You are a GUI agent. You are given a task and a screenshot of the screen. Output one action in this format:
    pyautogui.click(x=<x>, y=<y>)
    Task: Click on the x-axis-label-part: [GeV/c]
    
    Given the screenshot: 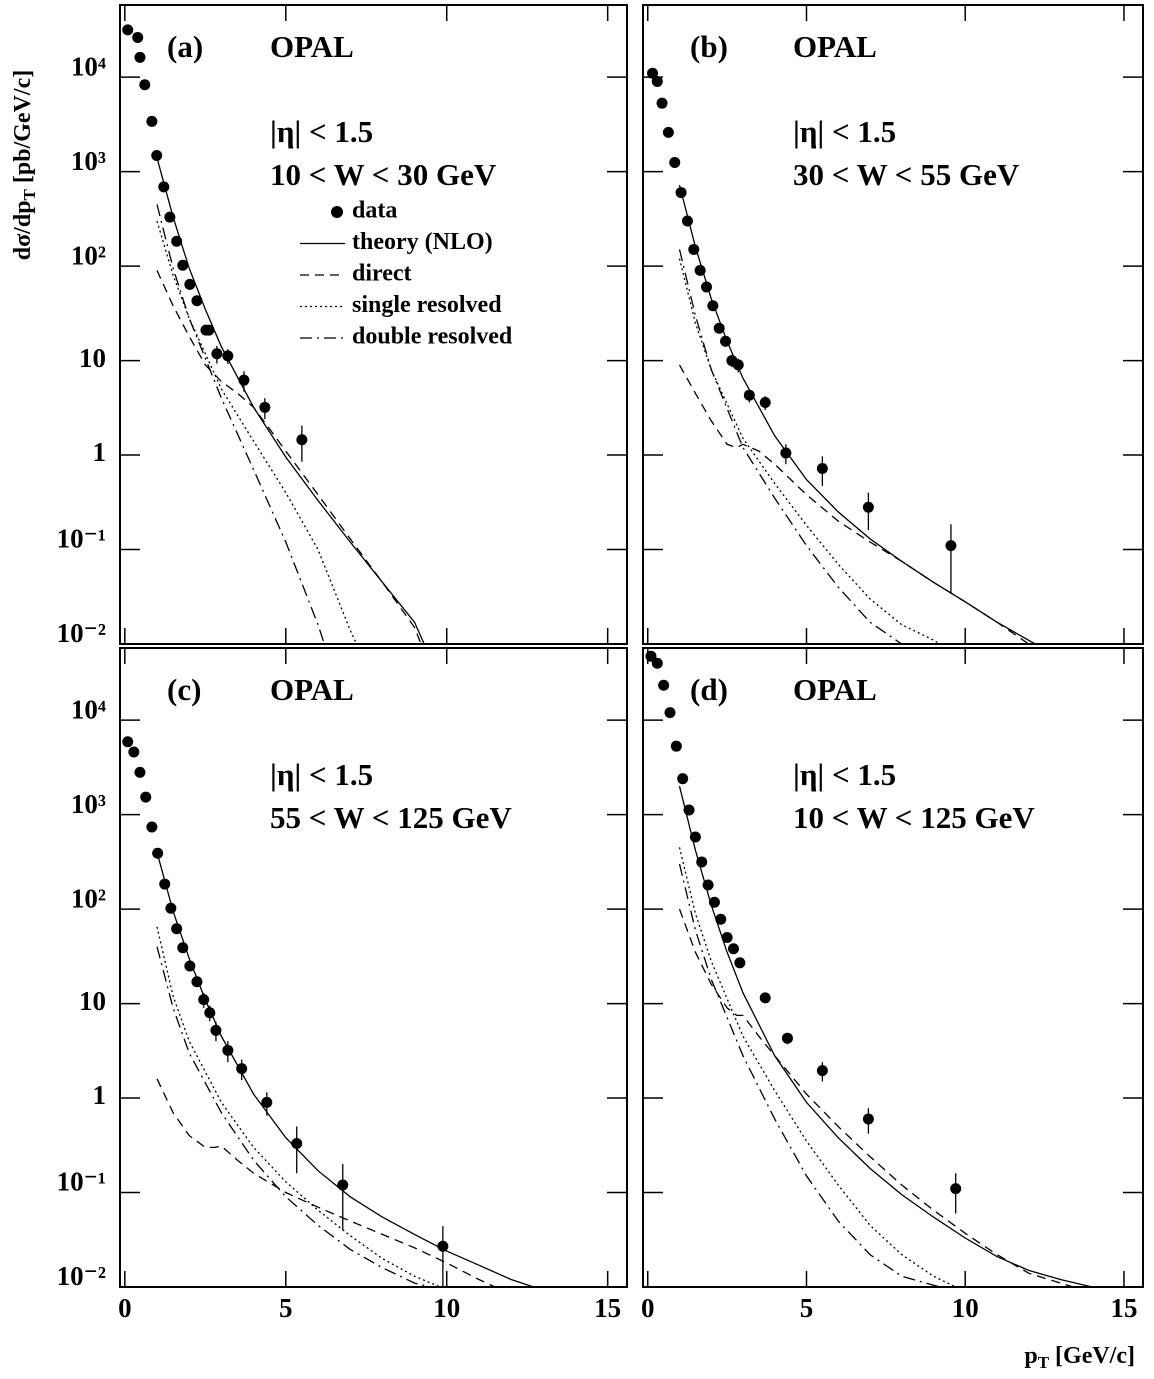 What is the action you would take?
    pyautogui.click(x=1095, y=1356)
    